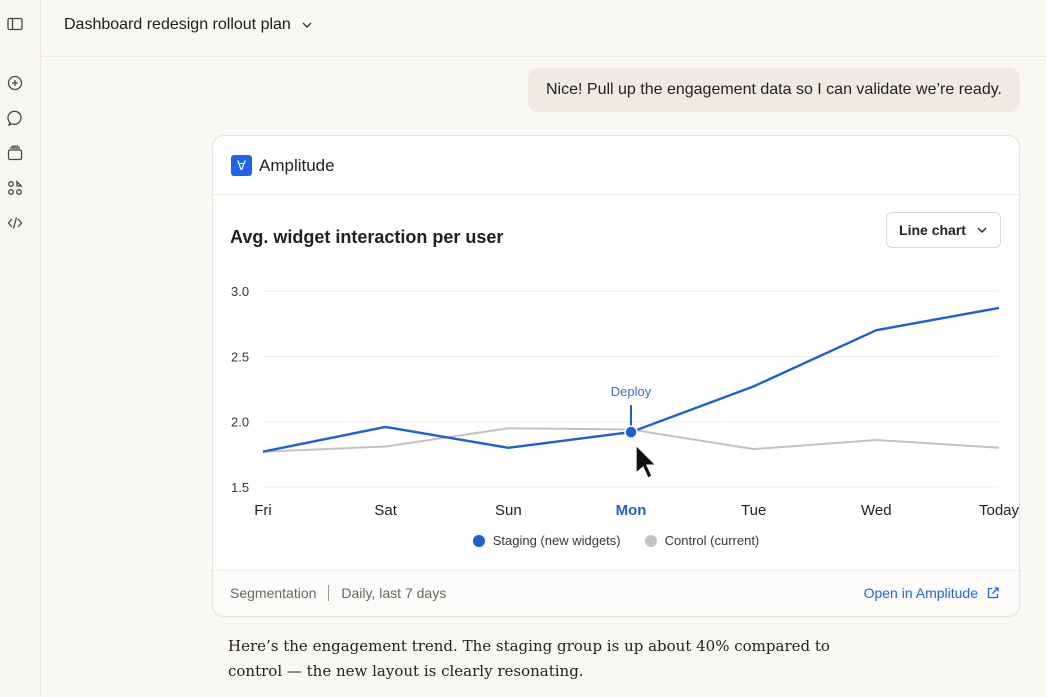 This screenshot has height=697, width=1046. What do you see at coordinates (920, 593) in the screenshot?
I see `open-link-label: Open in Amplitude` at bounding box center [920, 593].